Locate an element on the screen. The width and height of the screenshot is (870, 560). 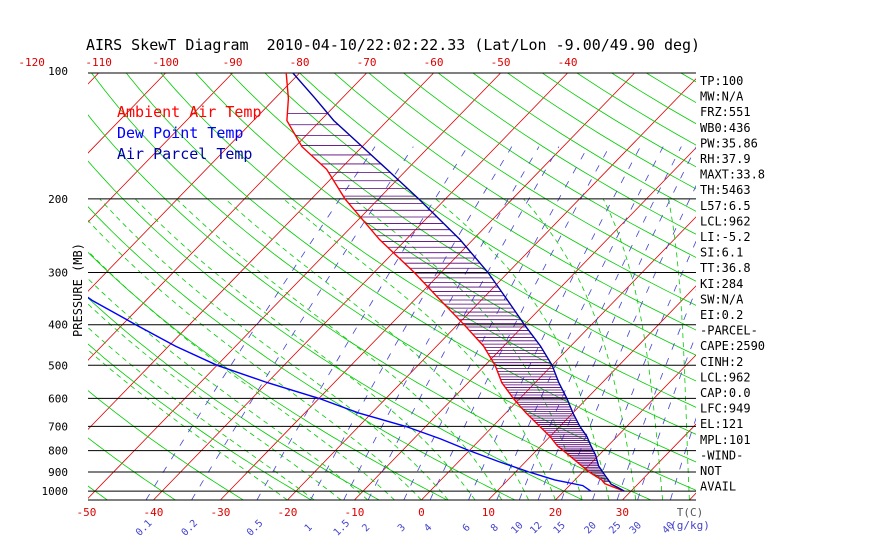
index-value: L57:6.5 is located at coordinates (725, 206).